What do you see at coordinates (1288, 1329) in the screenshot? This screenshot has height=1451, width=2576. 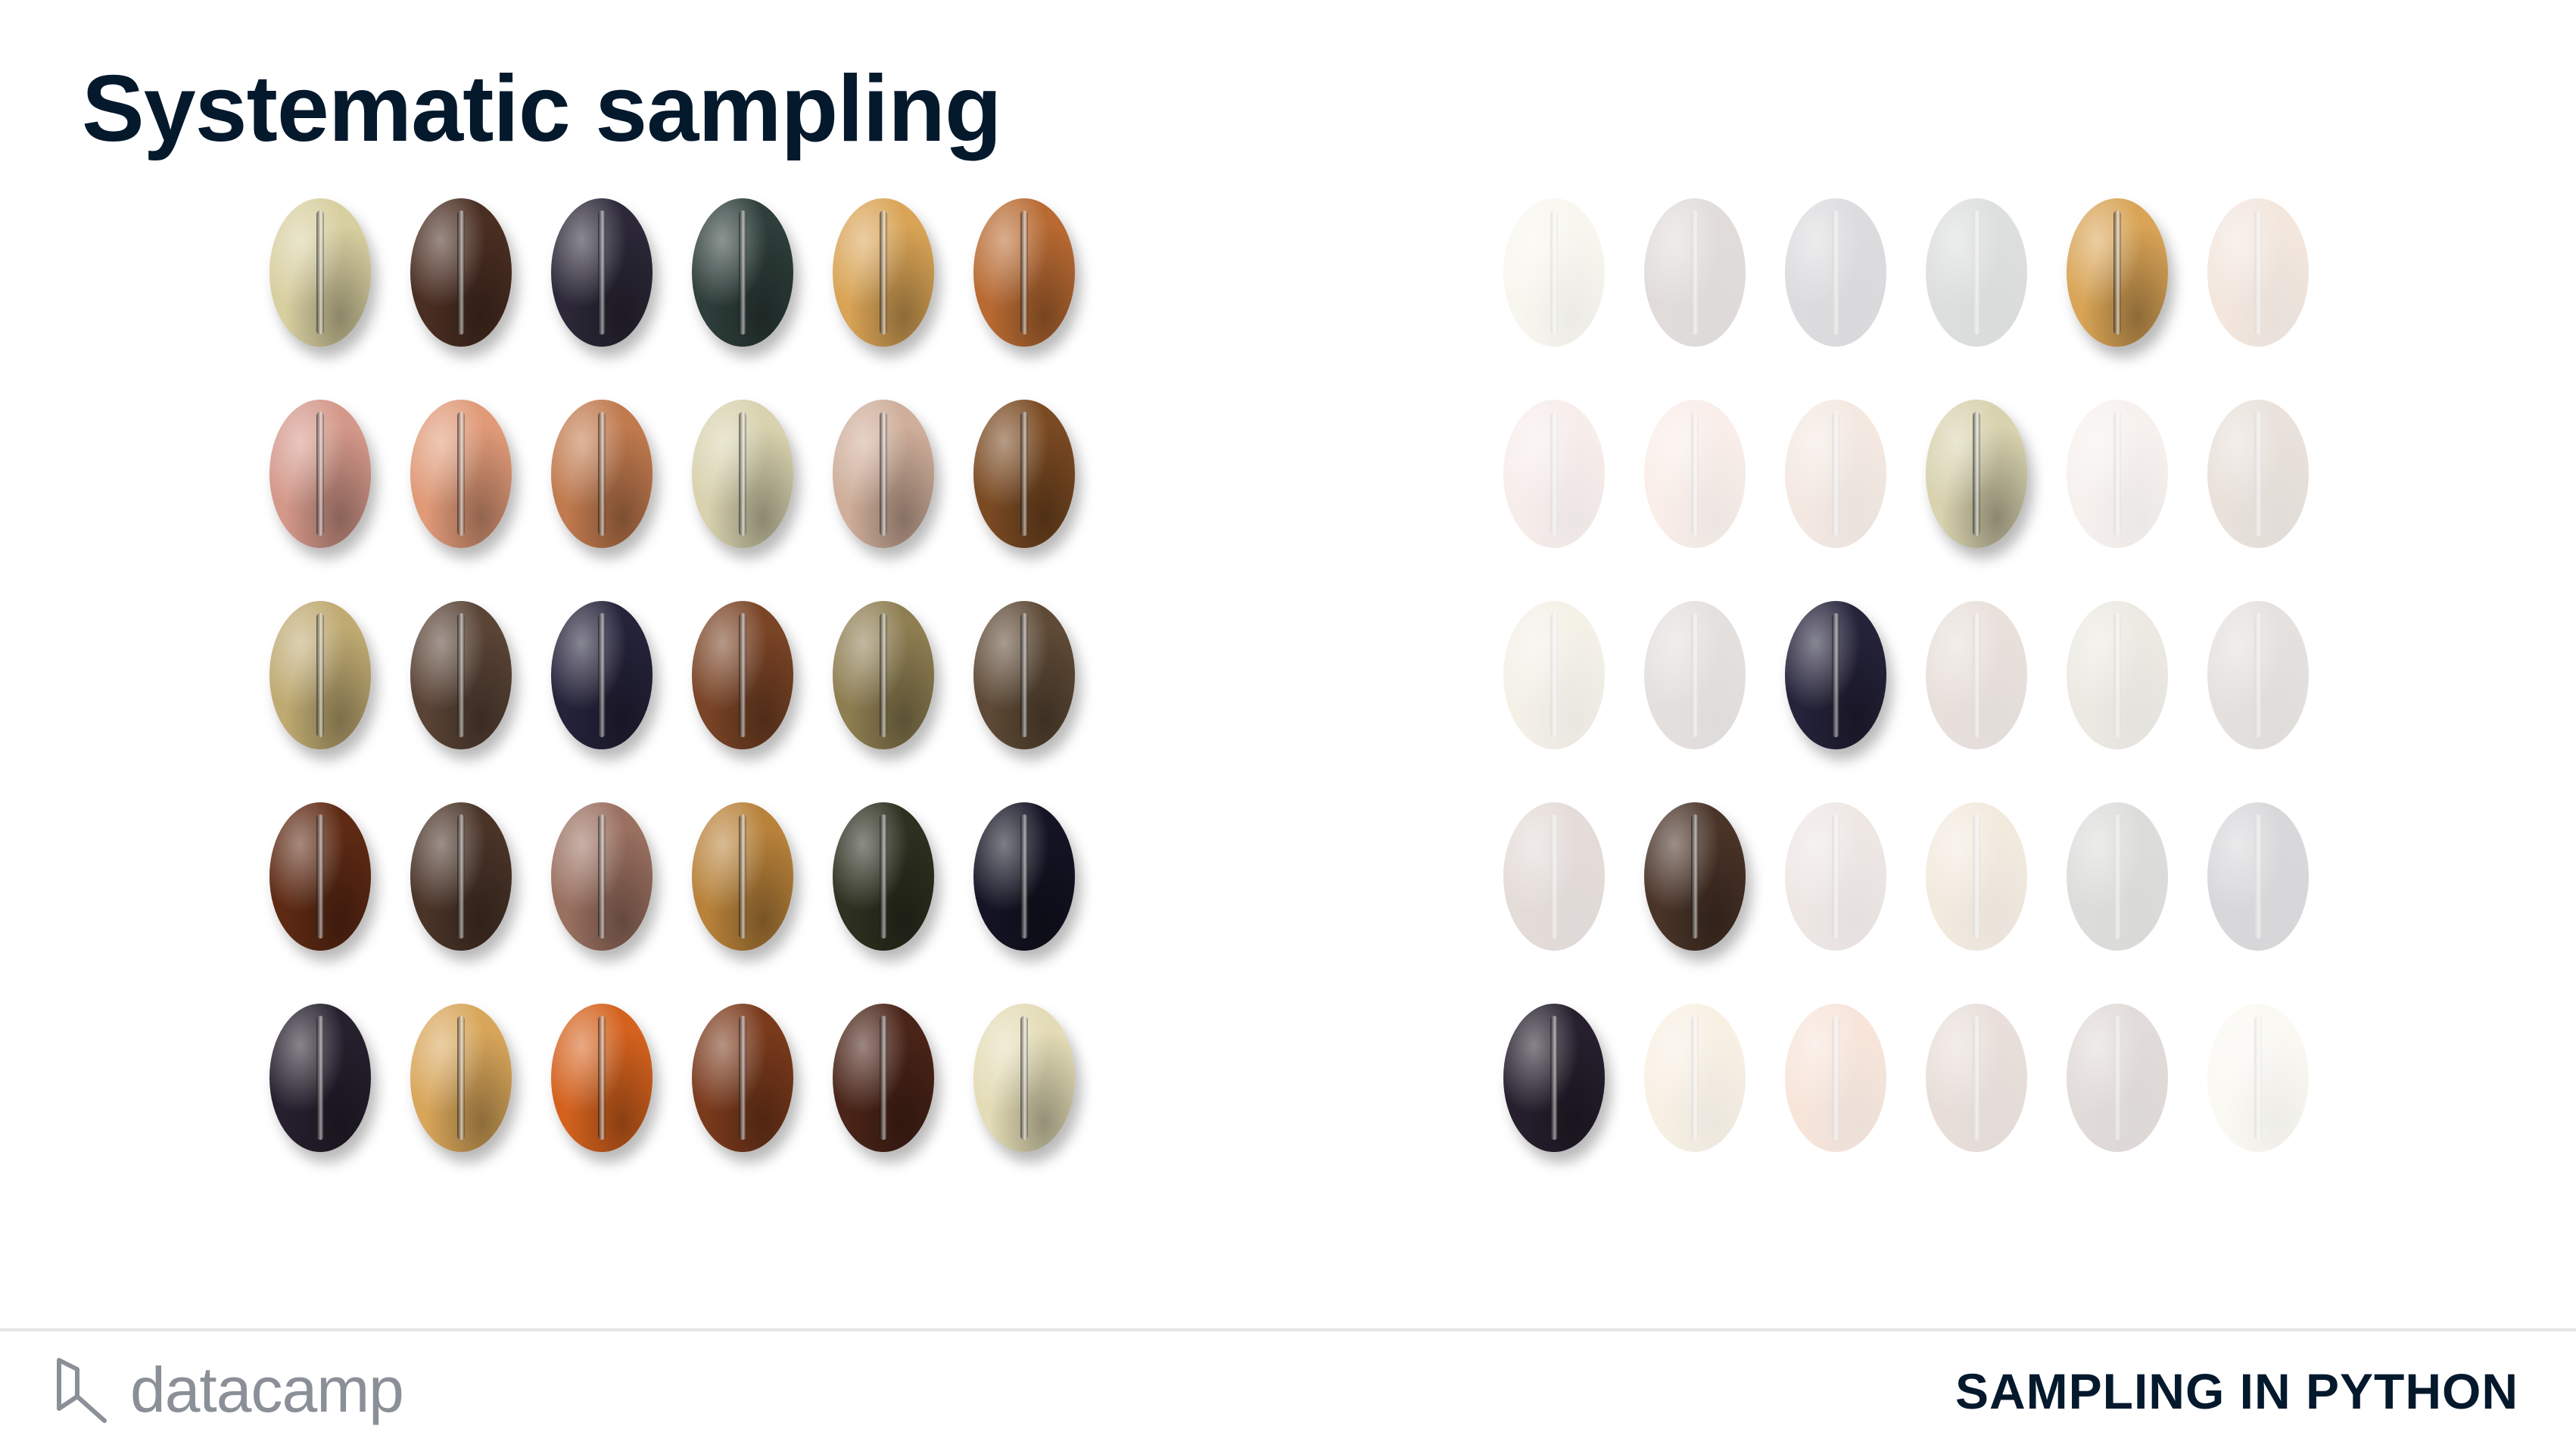 I see `footer-divider` at bounding box center [1288, 1329].